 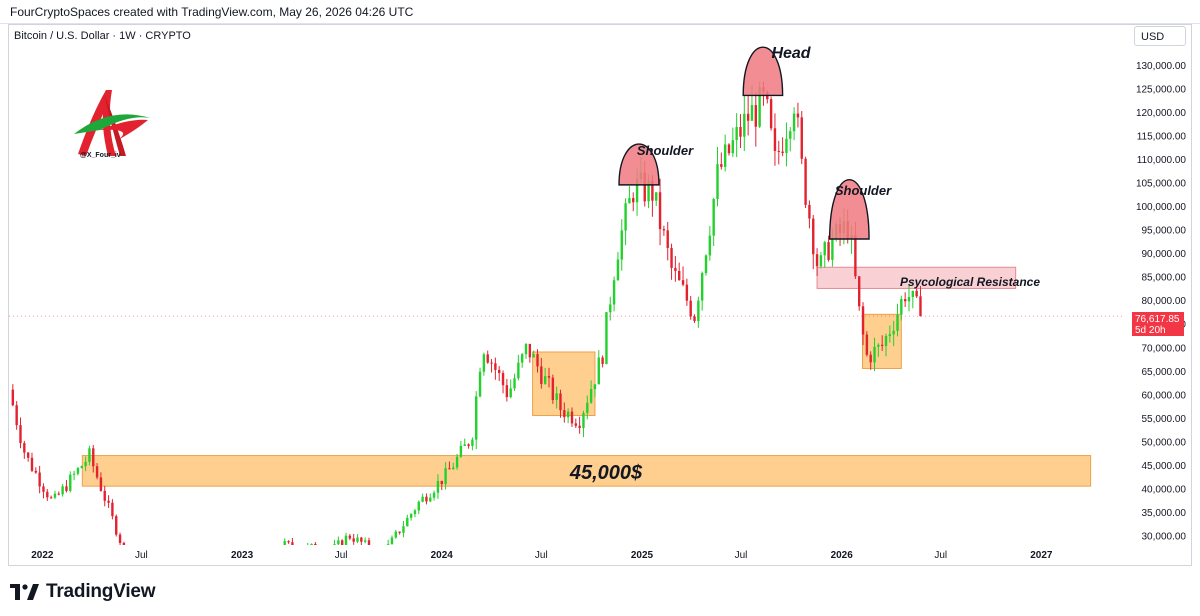 I want to click on y-tick-label: 130,000.00, so click(x=1161, y=66).